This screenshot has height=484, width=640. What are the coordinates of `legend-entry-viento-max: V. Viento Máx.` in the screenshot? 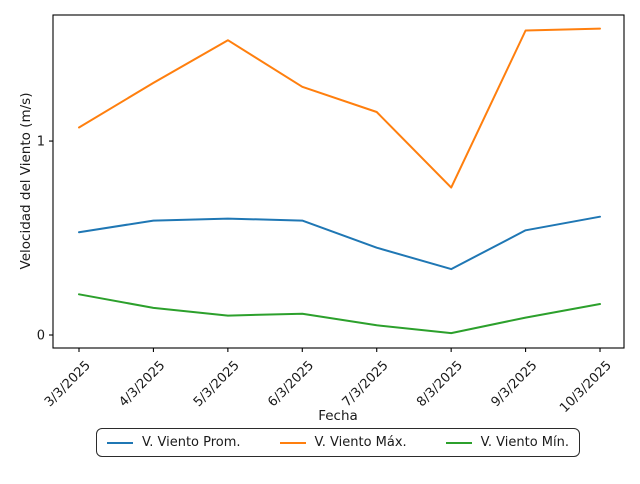 It's located at (343, 442).